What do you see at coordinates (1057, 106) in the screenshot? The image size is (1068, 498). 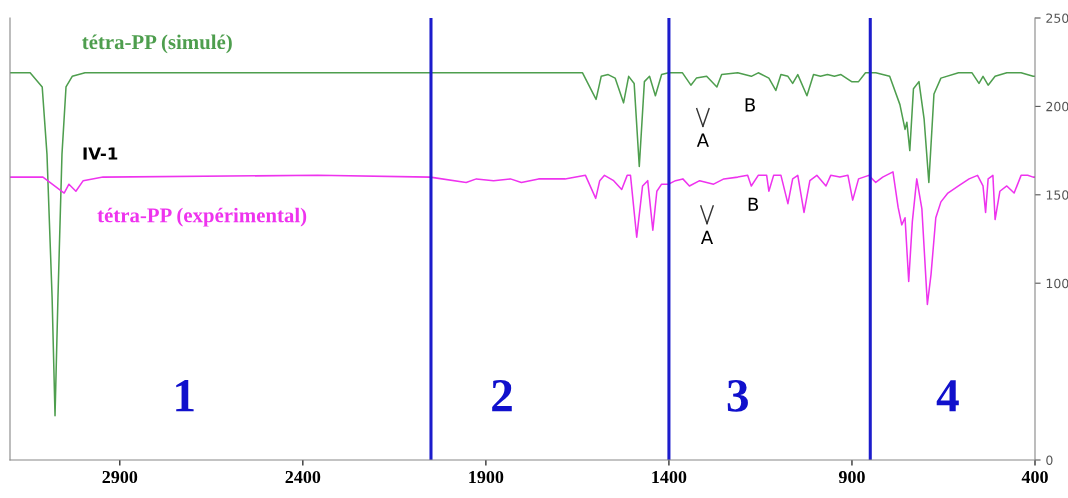 I see `y-tick-label: 200` at bounding box center [1057, 106].